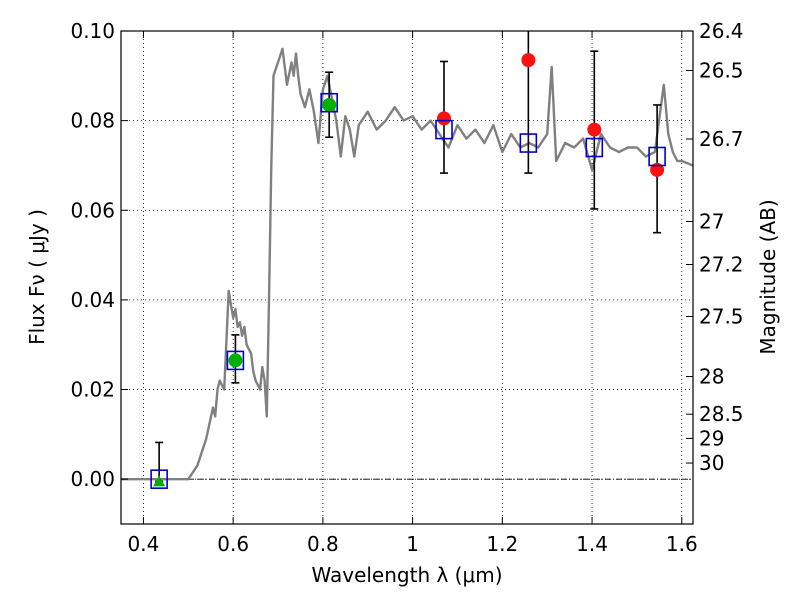 This screenshot has height=600, width=800. I want to click on y2-tick-label: 28, so click(711, 377).